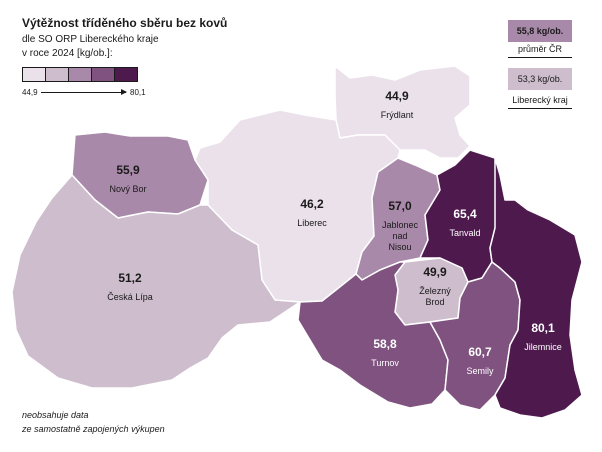 The height and width of the screenshot is (452, 602). I want to click on region-name-zelezny-brod: Železný, so click(435, 291).